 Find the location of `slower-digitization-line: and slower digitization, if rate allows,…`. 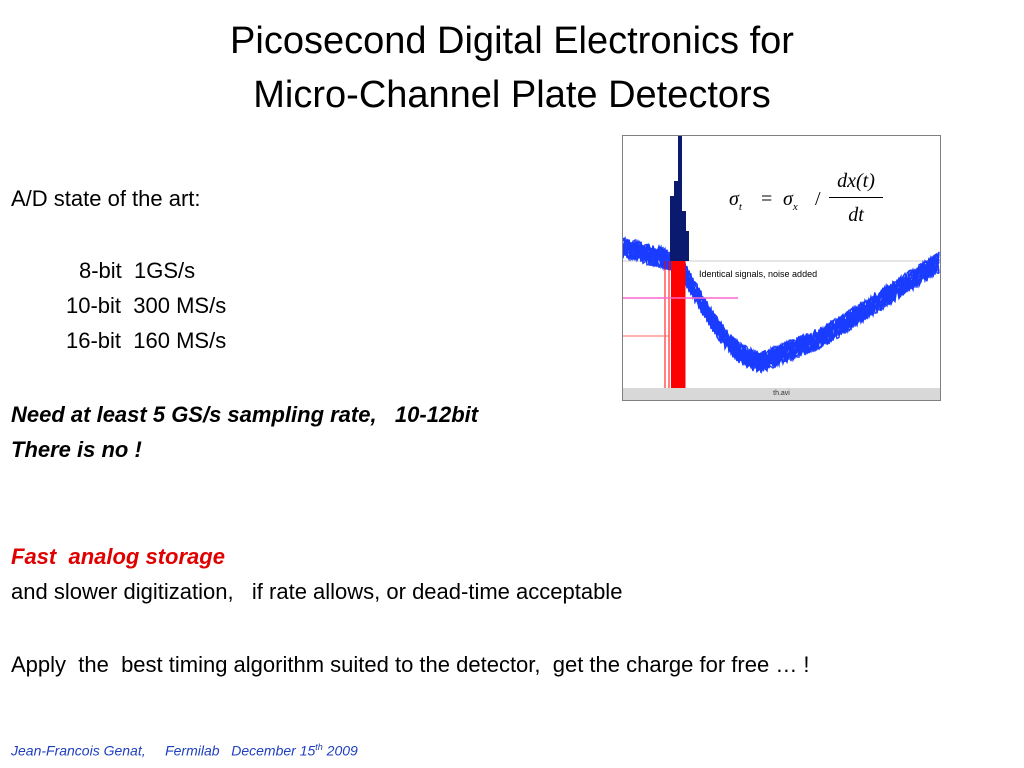

slower-digitization-line: and slower digitization, if rate allows,… is located at coordinates (317, 591).